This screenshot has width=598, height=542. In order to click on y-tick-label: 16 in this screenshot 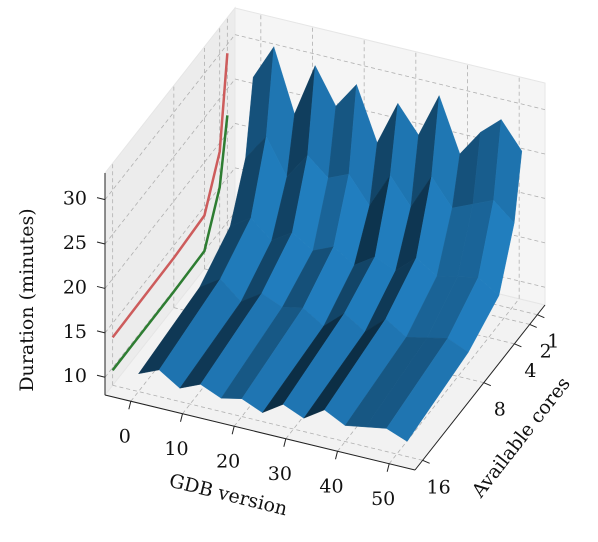, I will do `click(439, 487)`.